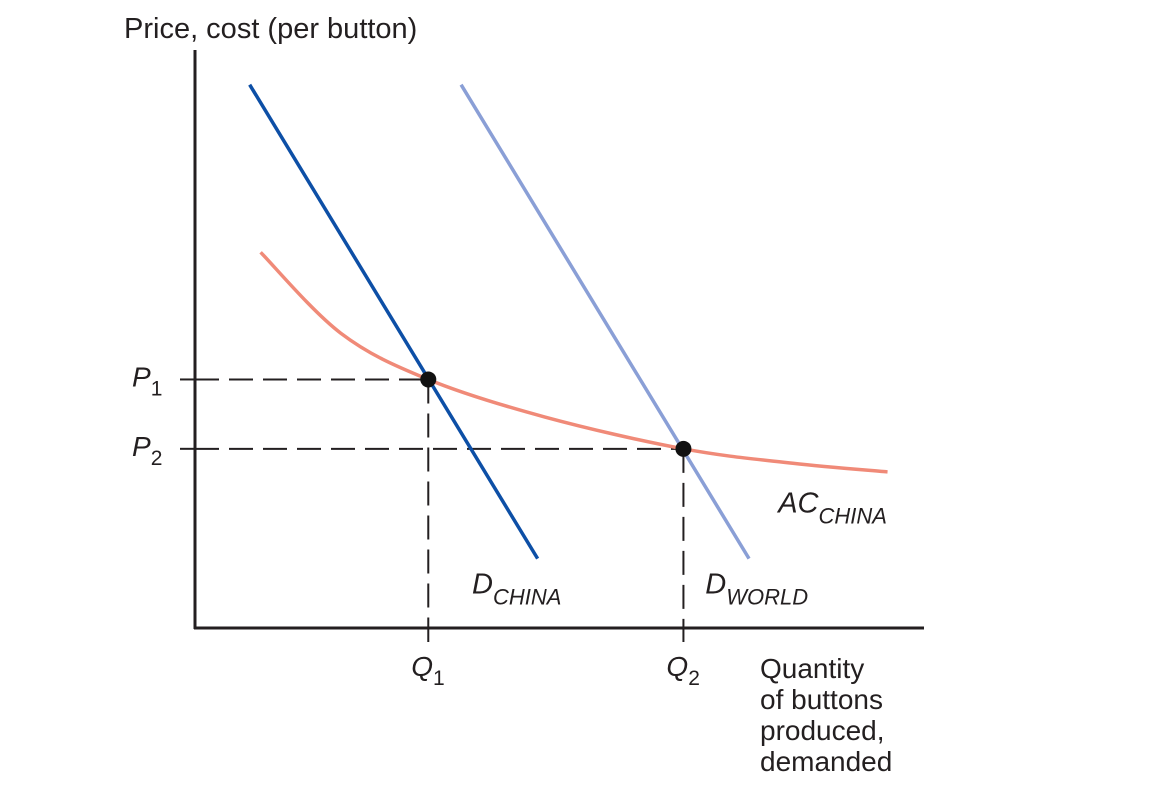 Image resolution: width=1158 pixels, height=801 pixels. What do you see at coordinates (440, 503) in the screenshot?
I see `guide-lines` at bounding box center [440, 503].